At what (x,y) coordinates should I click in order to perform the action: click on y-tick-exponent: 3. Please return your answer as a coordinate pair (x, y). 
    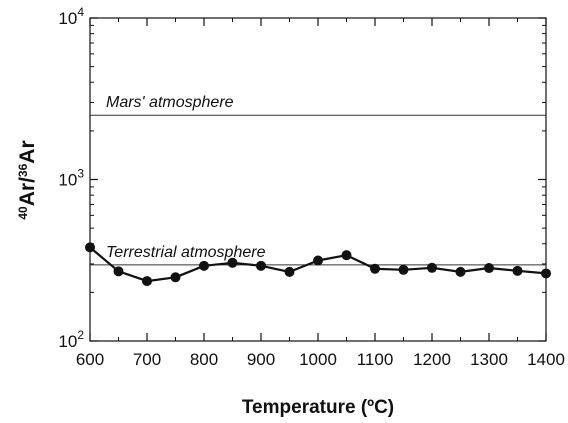
    Looking at the image, I should click on (80, 174).